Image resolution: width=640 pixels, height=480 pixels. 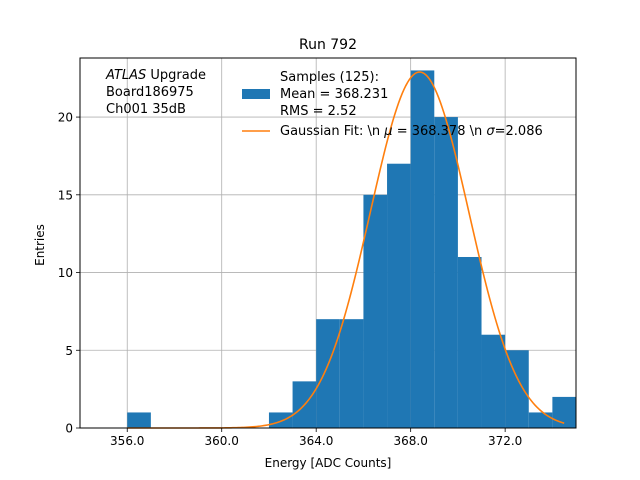 I want to click on atlas-annotation: ATLAS Upgrade Board186975 Ch001 35dB, so click(x=155, y=92).